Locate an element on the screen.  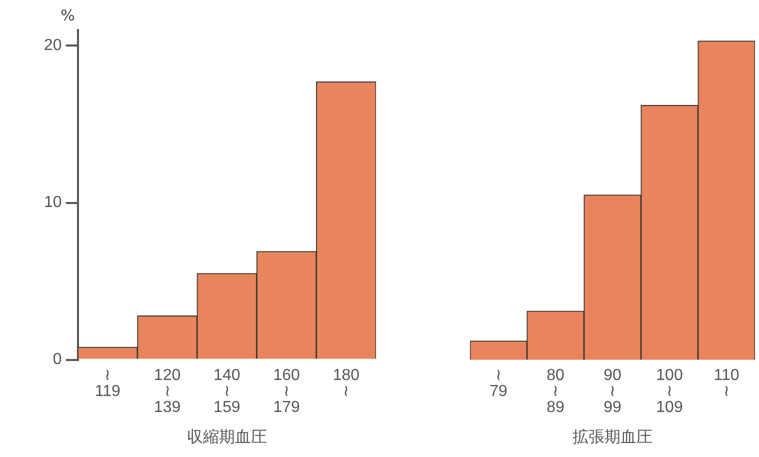
x-tick-label: 140 ≀ 159 is located at coordinates (227, 391).